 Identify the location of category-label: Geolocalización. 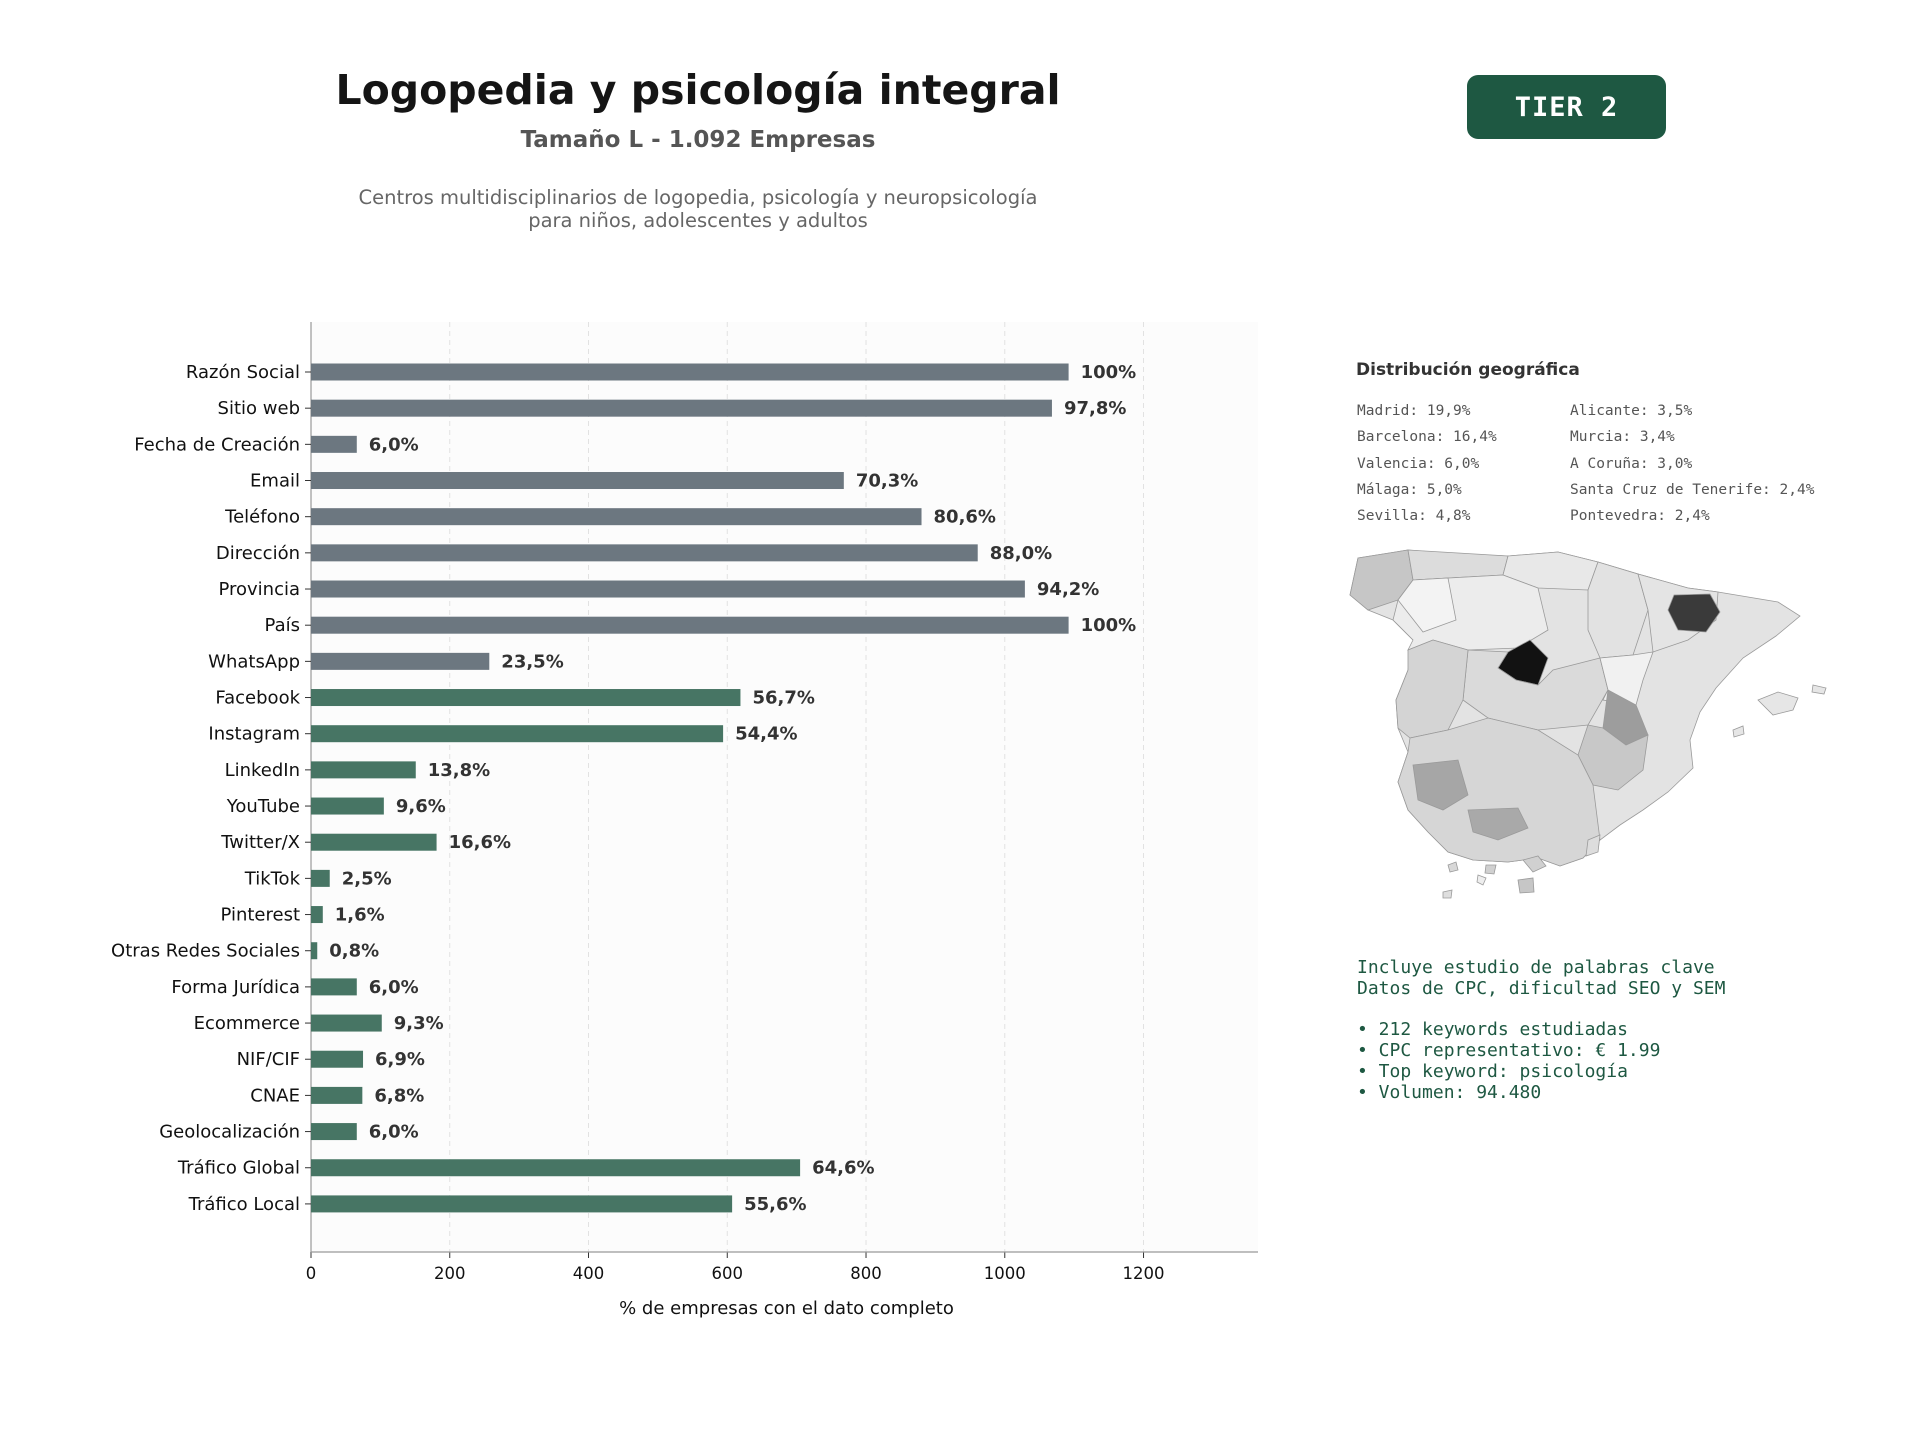
(229, 1132).